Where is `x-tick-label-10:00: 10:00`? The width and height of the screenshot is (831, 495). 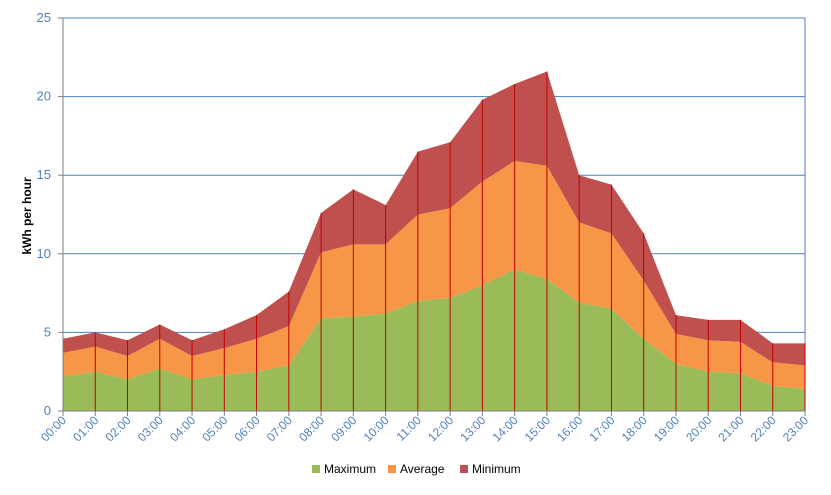 x-tick-label-10:00: 10:00 is located at coordinates (376, 428).